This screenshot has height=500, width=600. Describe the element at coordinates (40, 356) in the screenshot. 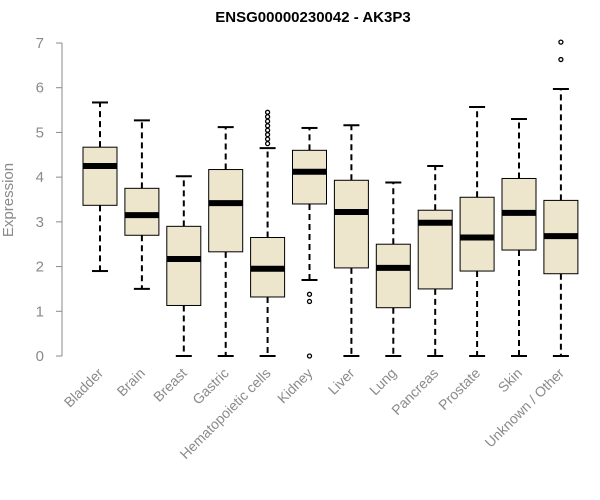

I see `y-tick-label: 0` at that location.